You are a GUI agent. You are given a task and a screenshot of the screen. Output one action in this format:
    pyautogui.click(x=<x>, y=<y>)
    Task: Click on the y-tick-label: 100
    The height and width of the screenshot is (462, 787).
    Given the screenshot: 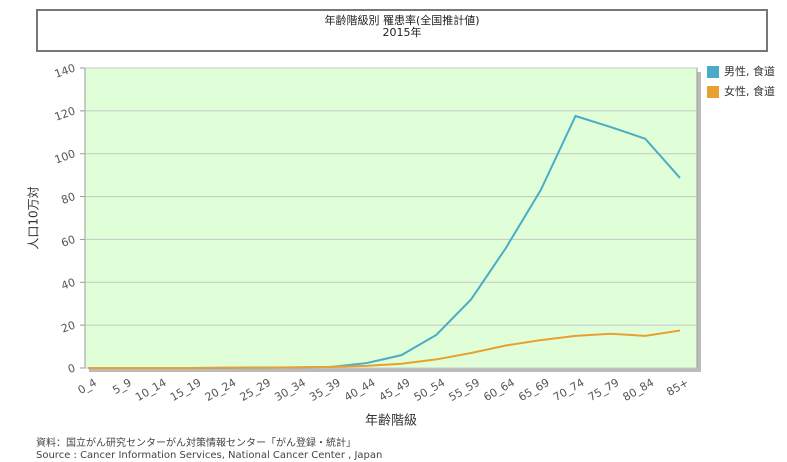 What is the action you would take?
    pyautogui.click(x=65, y=156)
    